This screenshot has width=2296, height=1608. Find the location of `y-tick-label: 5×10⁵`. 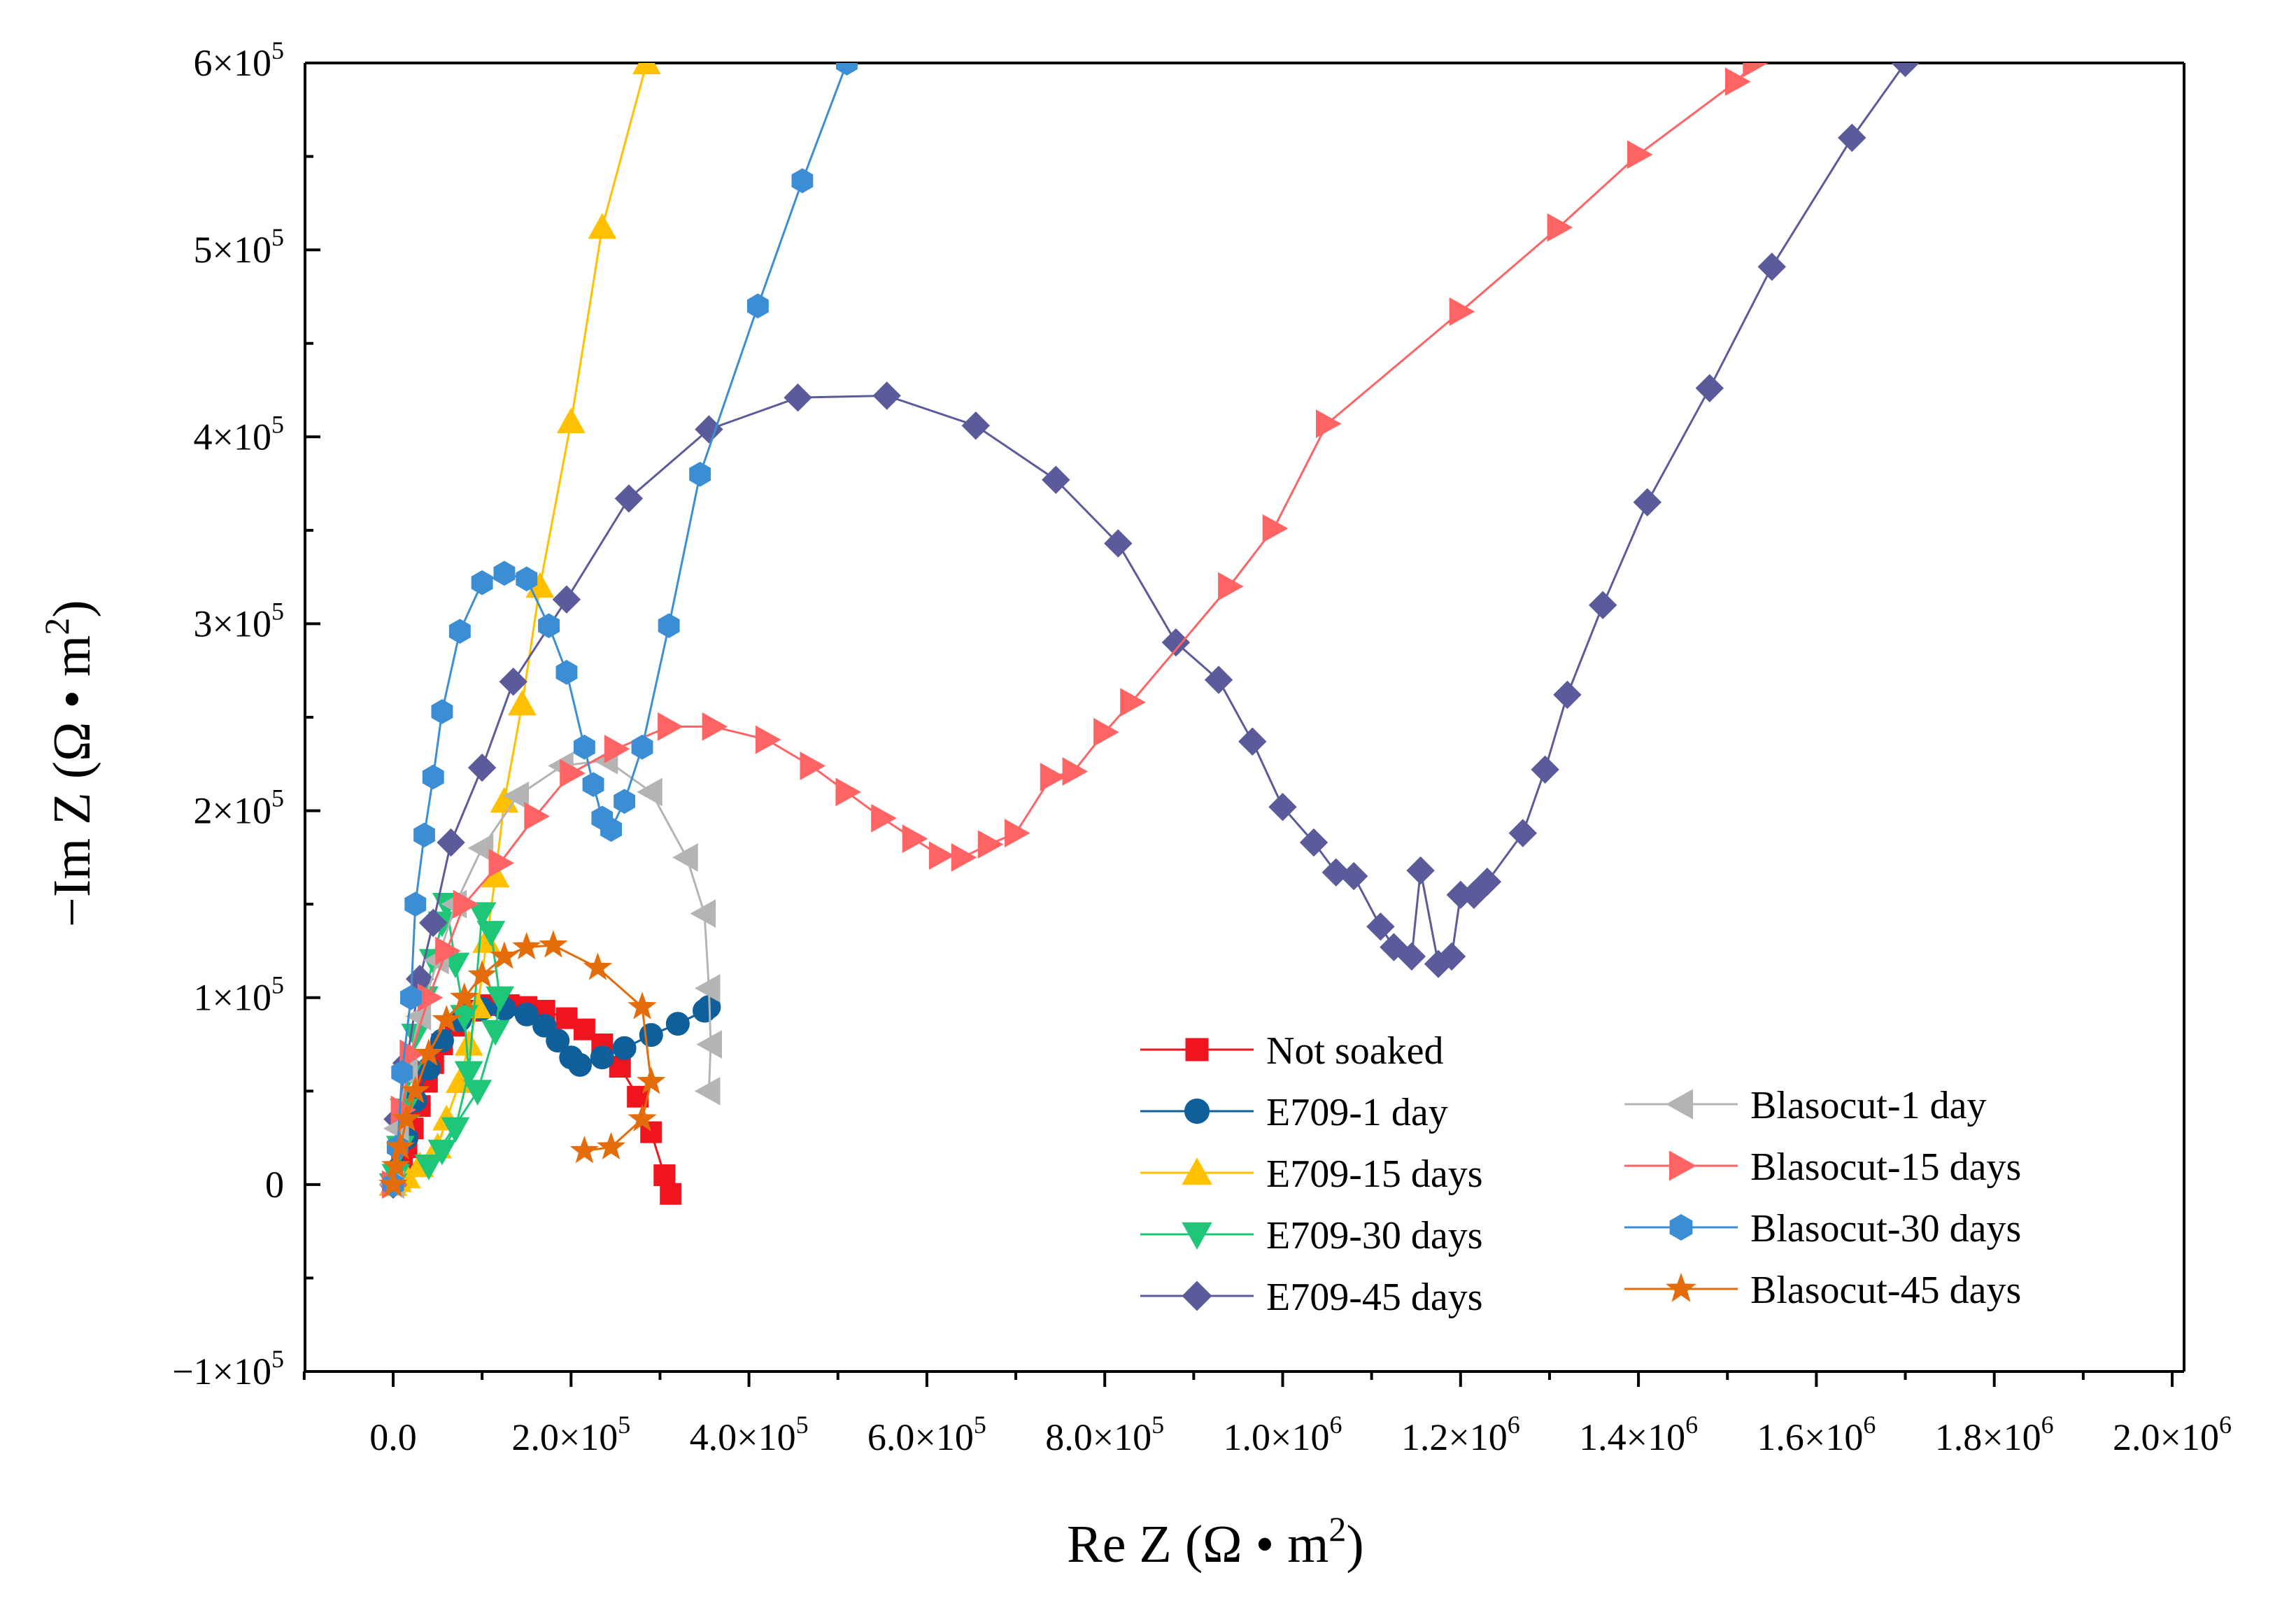

y-tick-label: 5×10⁵ is located at coordinates (239, 247).